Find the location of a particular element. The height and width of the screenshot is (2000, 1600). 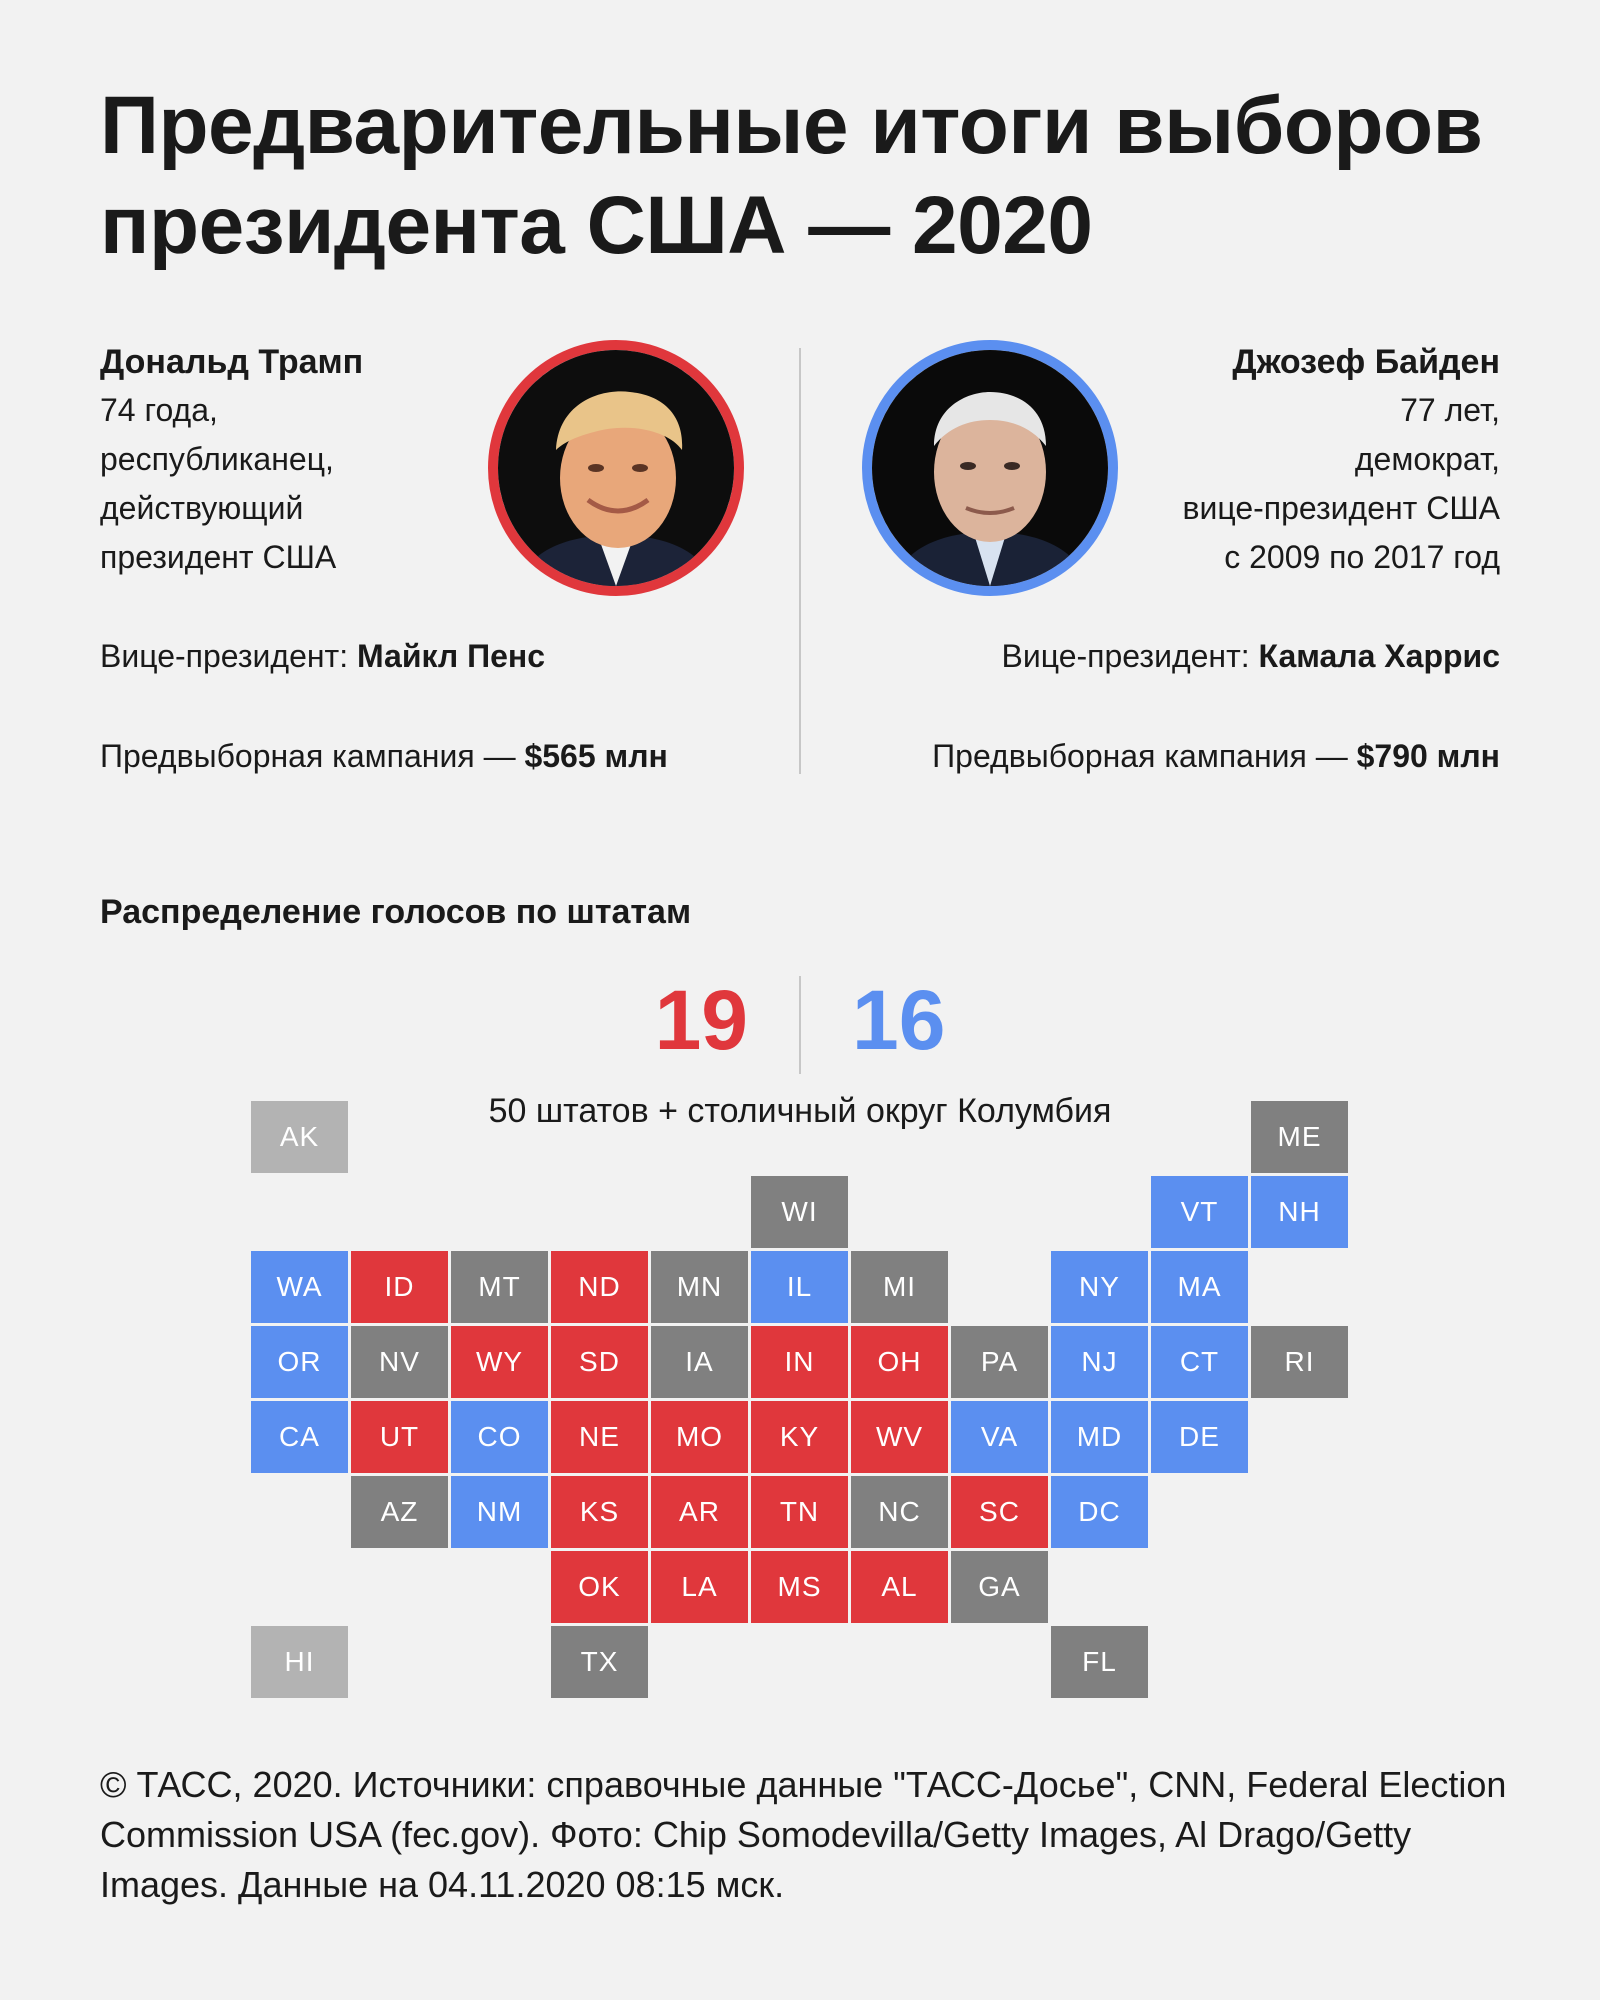

candidate-info-line: президент США is located at coordinates (218, 557).